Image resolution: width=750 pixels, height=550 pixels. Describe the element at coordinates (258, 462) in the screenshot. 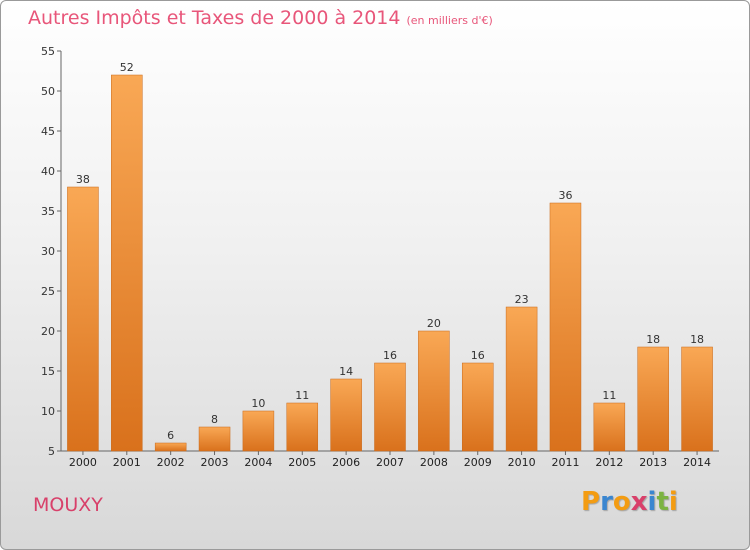

I see `x-tick-label: 2004` at that location.